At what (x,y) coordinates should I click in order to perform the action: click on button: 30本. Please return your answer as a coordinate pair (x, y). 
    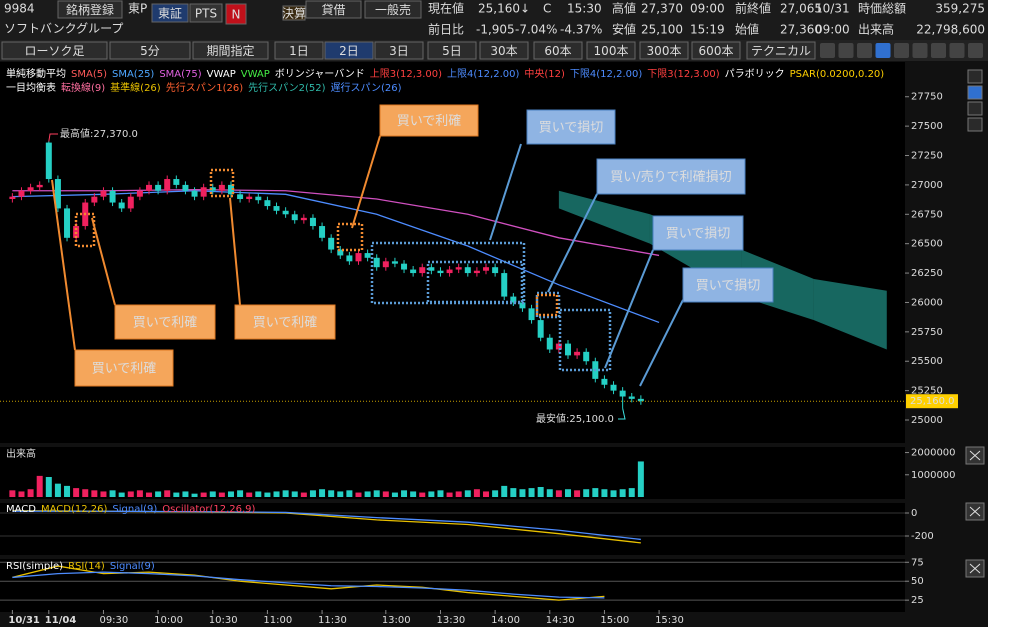
    Looking at the image, I should click on (504, 50).